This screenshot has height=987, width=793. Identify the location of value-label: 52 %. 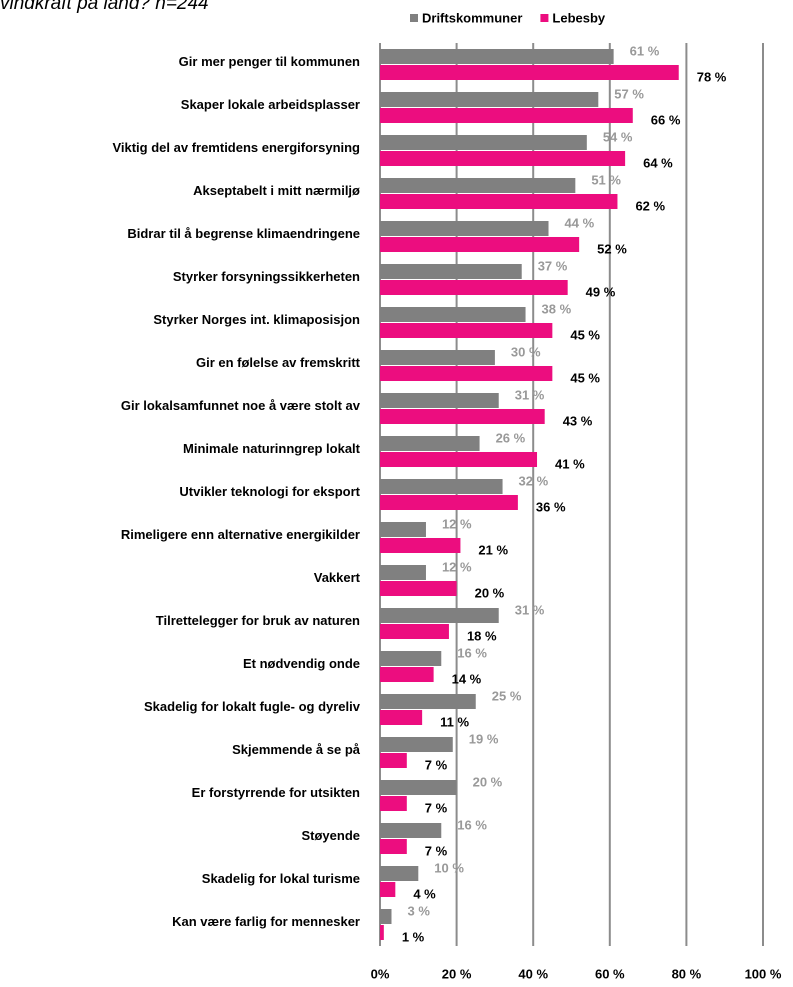
(612, 248).